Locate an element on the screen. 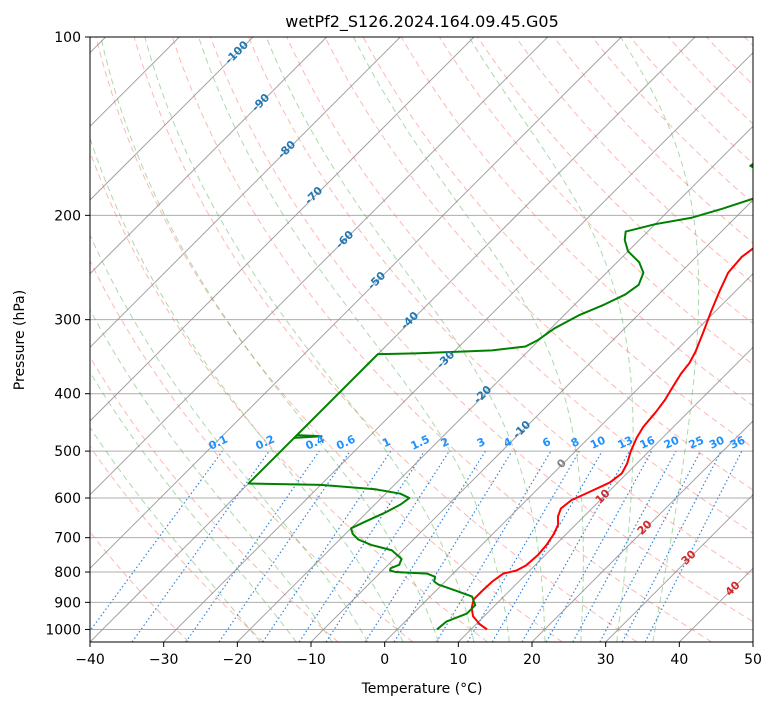  x-tick-label: −30 is located at coordinates (164, 660).